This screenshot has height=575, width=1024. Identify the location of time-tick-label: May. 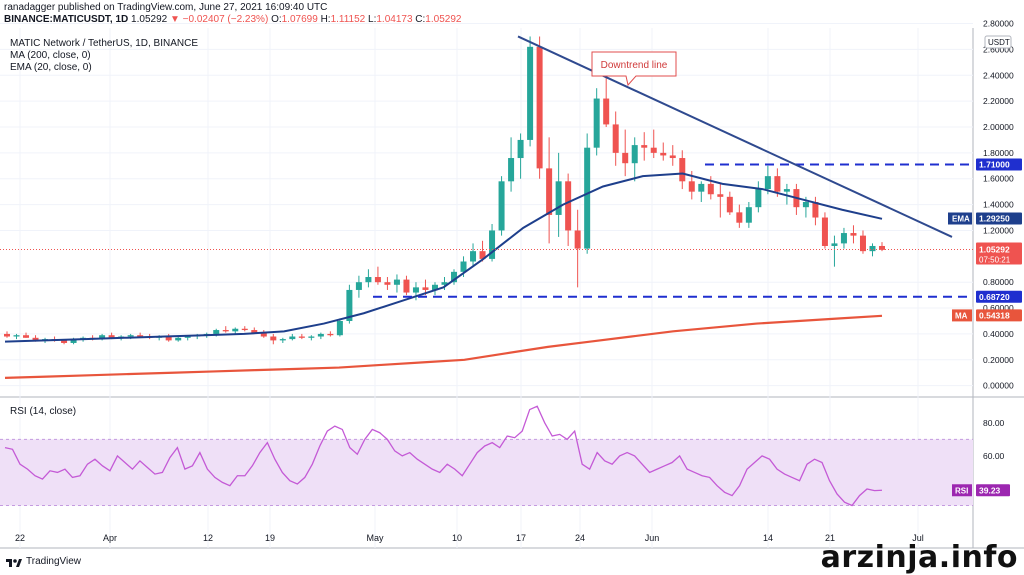
(375, 538).